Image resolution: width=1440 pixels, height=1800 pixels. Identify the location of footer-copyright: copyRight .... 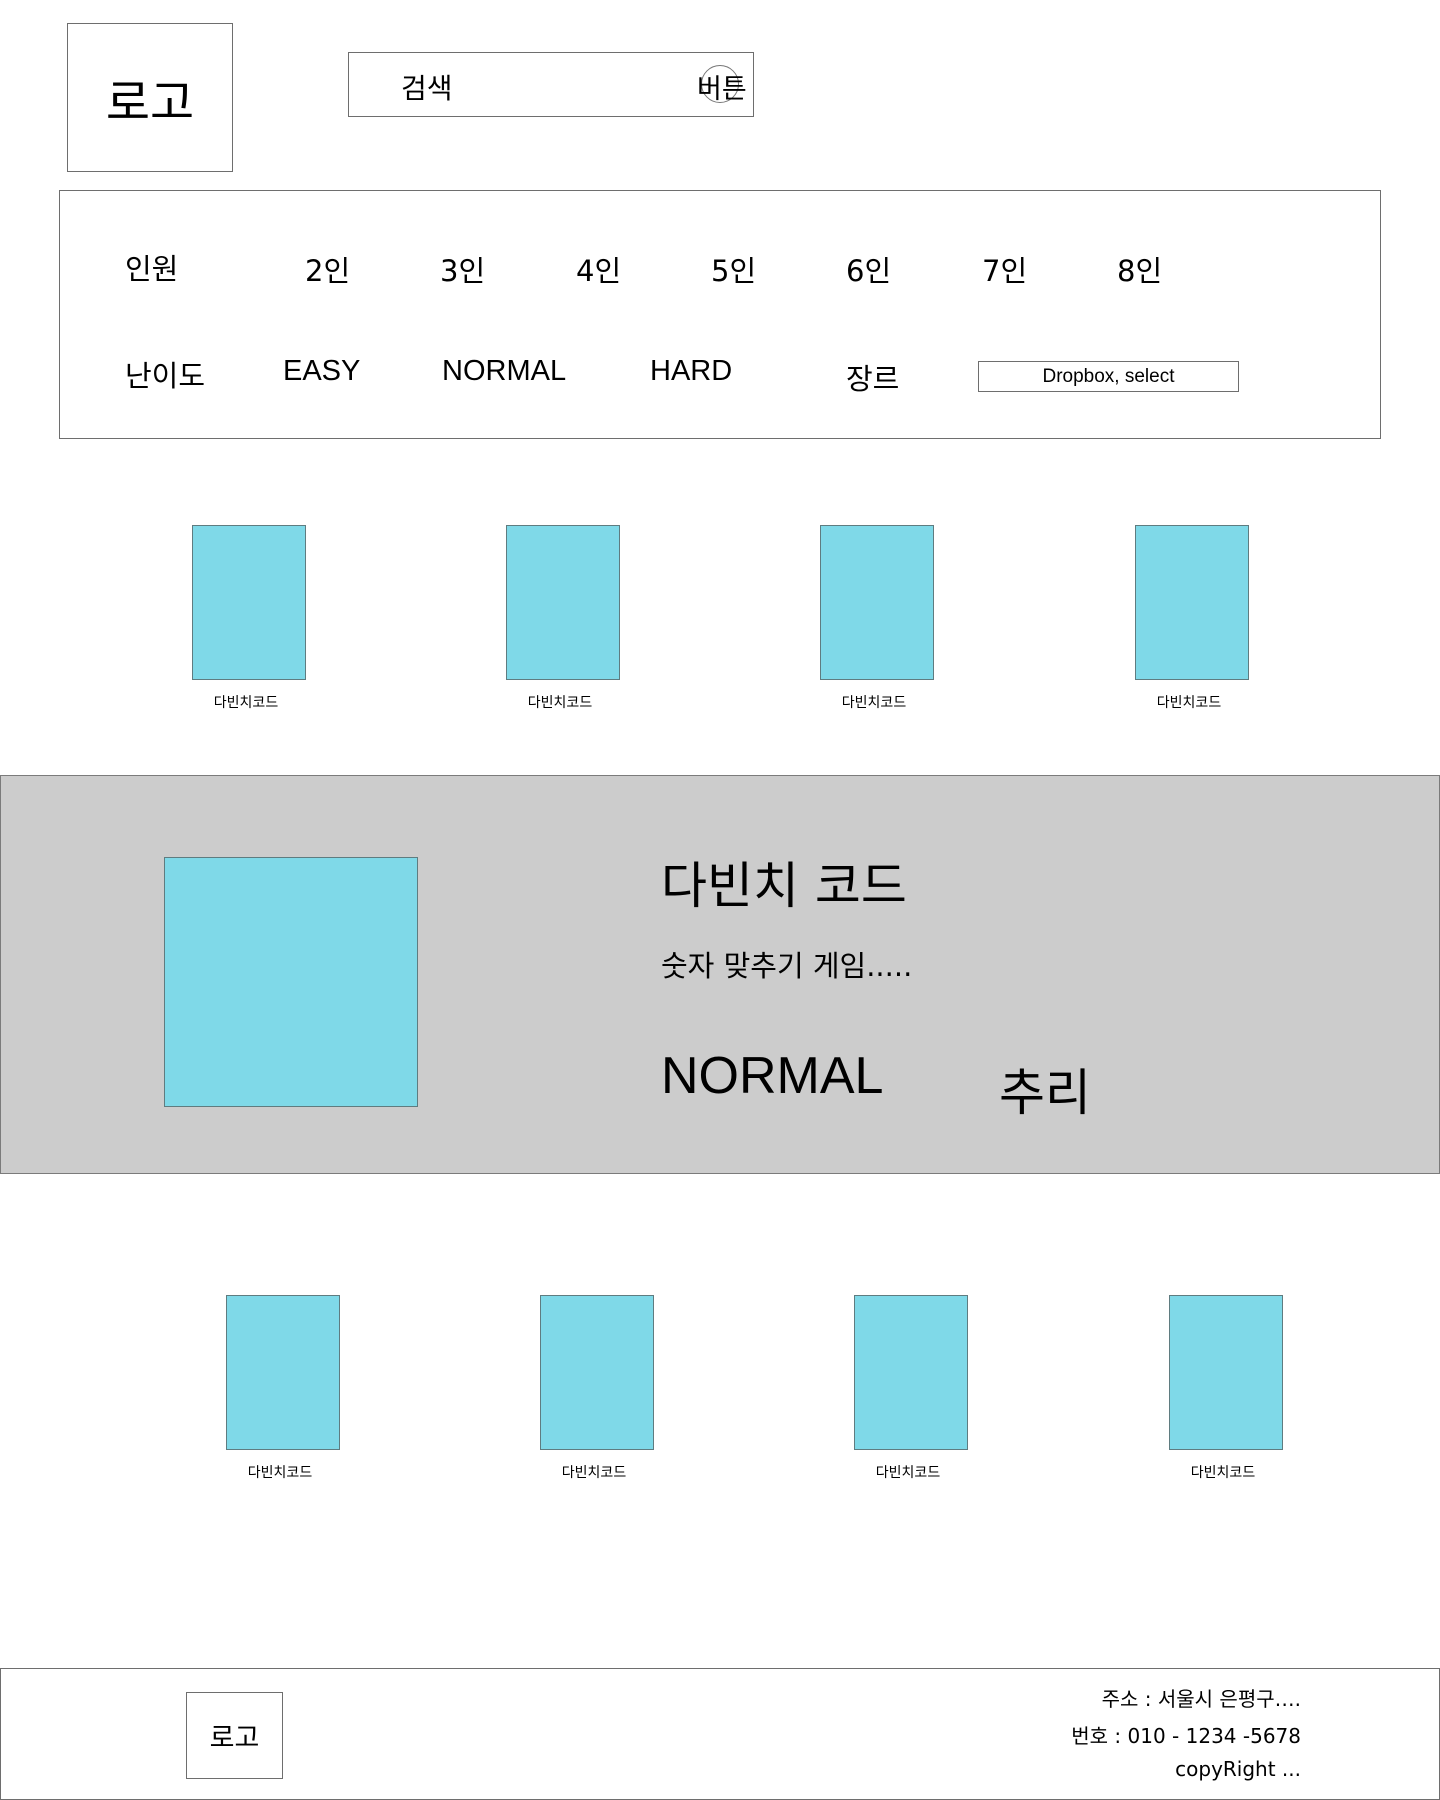
(1238, 1769).